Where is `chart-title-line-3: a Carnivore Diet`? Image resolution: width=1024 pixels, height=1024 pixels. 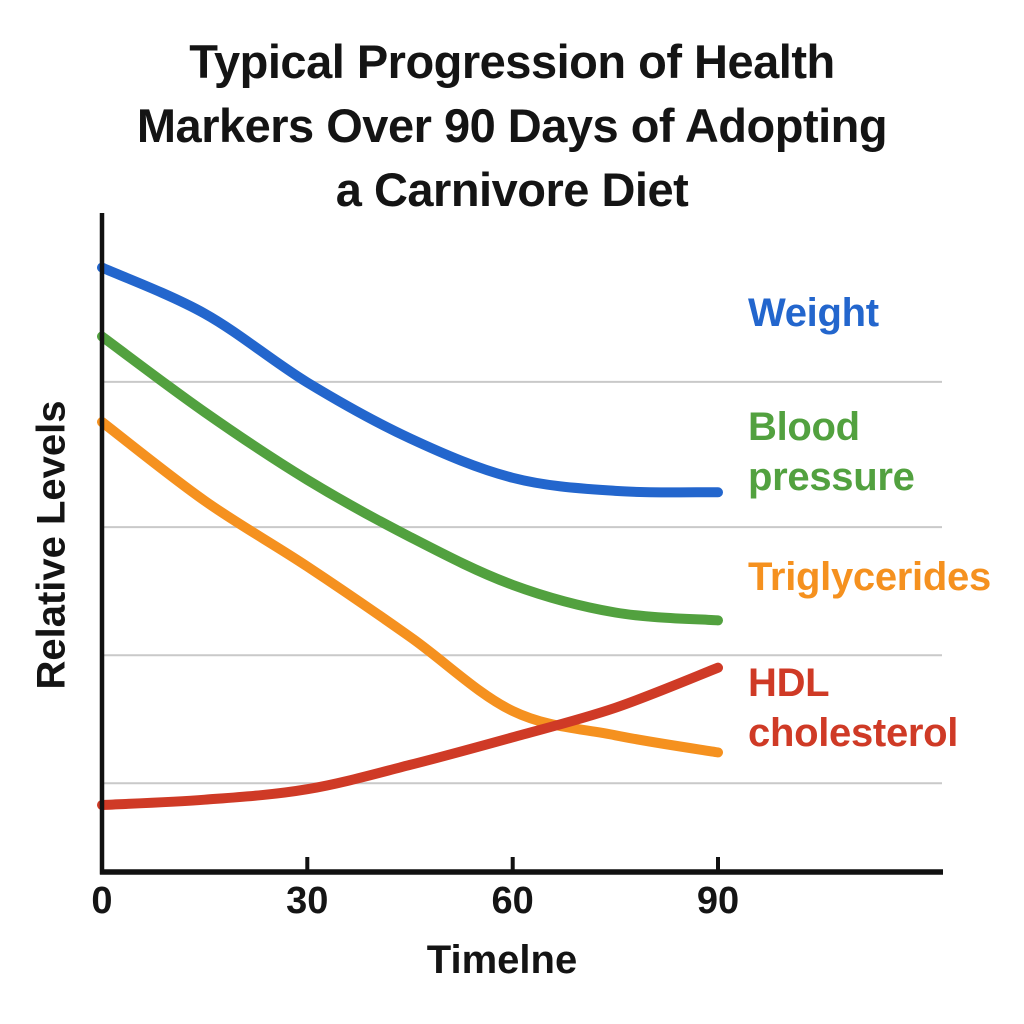
chart-title-line-3: a Carnivore Diet is located at coordinates (512, 189).